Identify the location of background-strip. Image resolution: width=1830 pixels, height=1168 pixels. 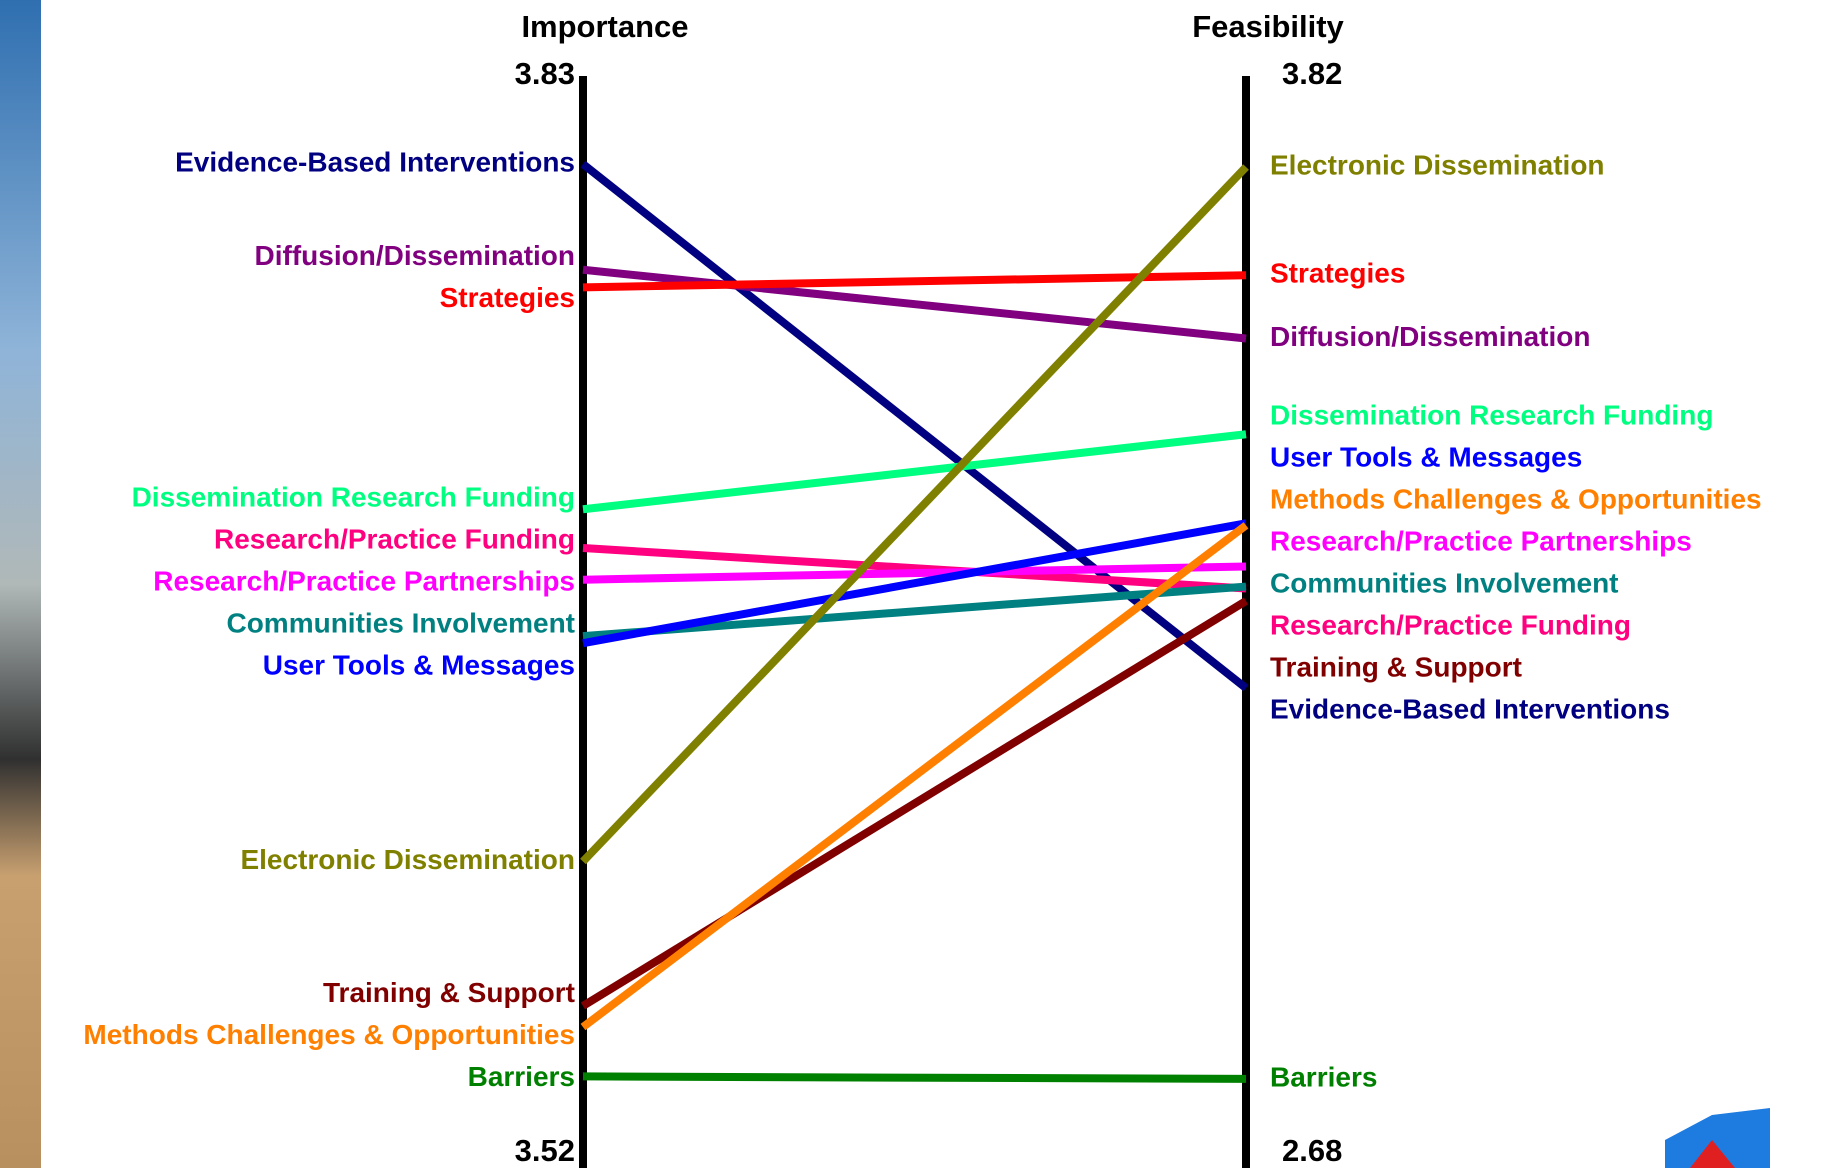
(20, 584).